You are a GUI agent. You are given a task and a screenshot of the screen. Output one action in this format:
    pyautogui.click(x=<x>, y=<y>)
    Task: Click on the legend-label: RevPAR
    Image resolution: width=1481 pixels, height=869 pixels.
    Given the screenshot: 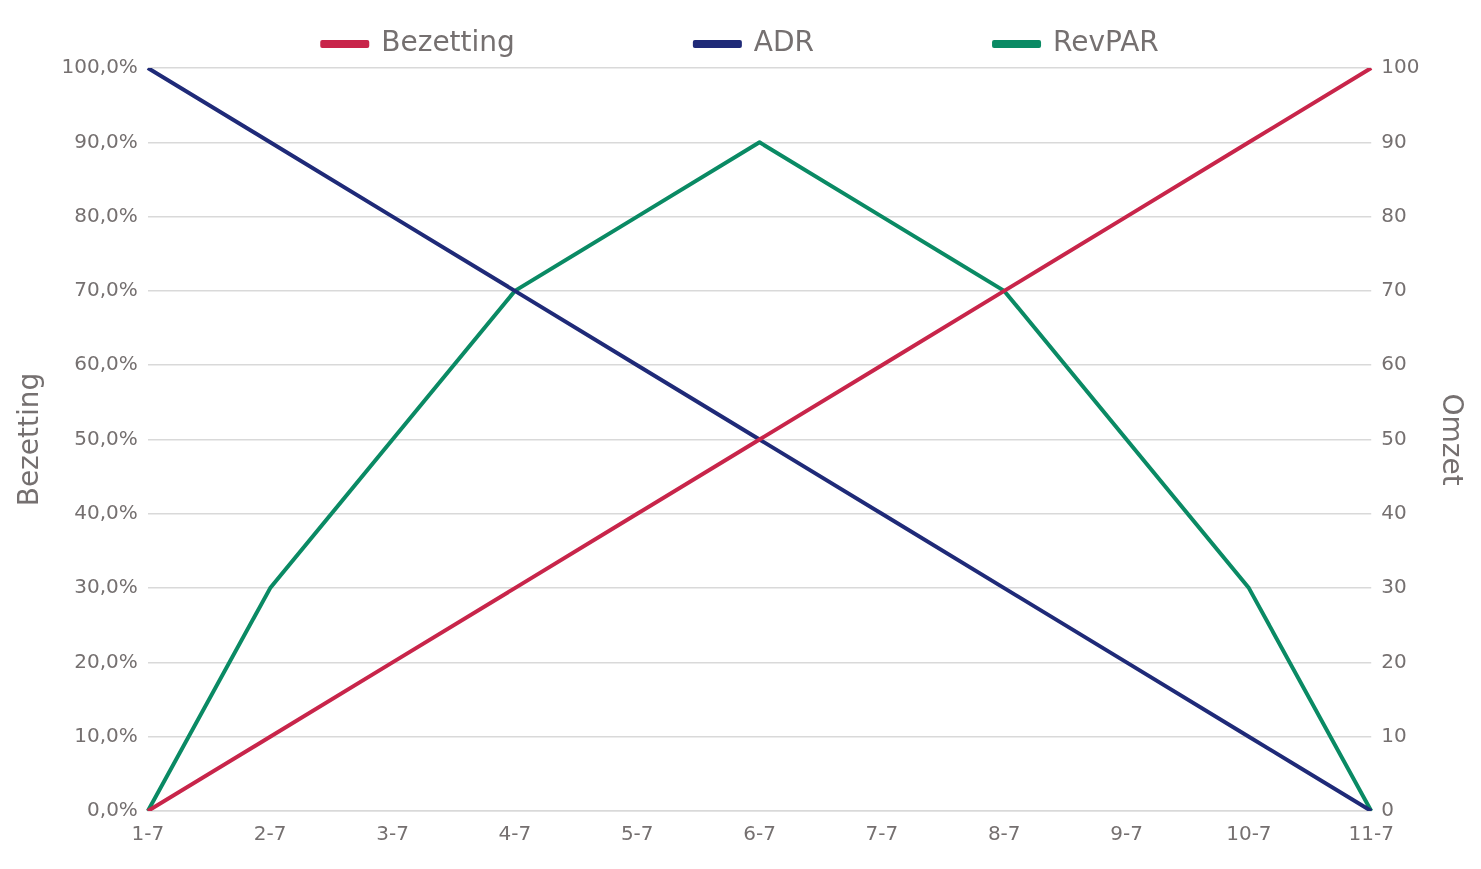 What is the action you would take?
    pyautogui.click(x=1106, y=42)
    